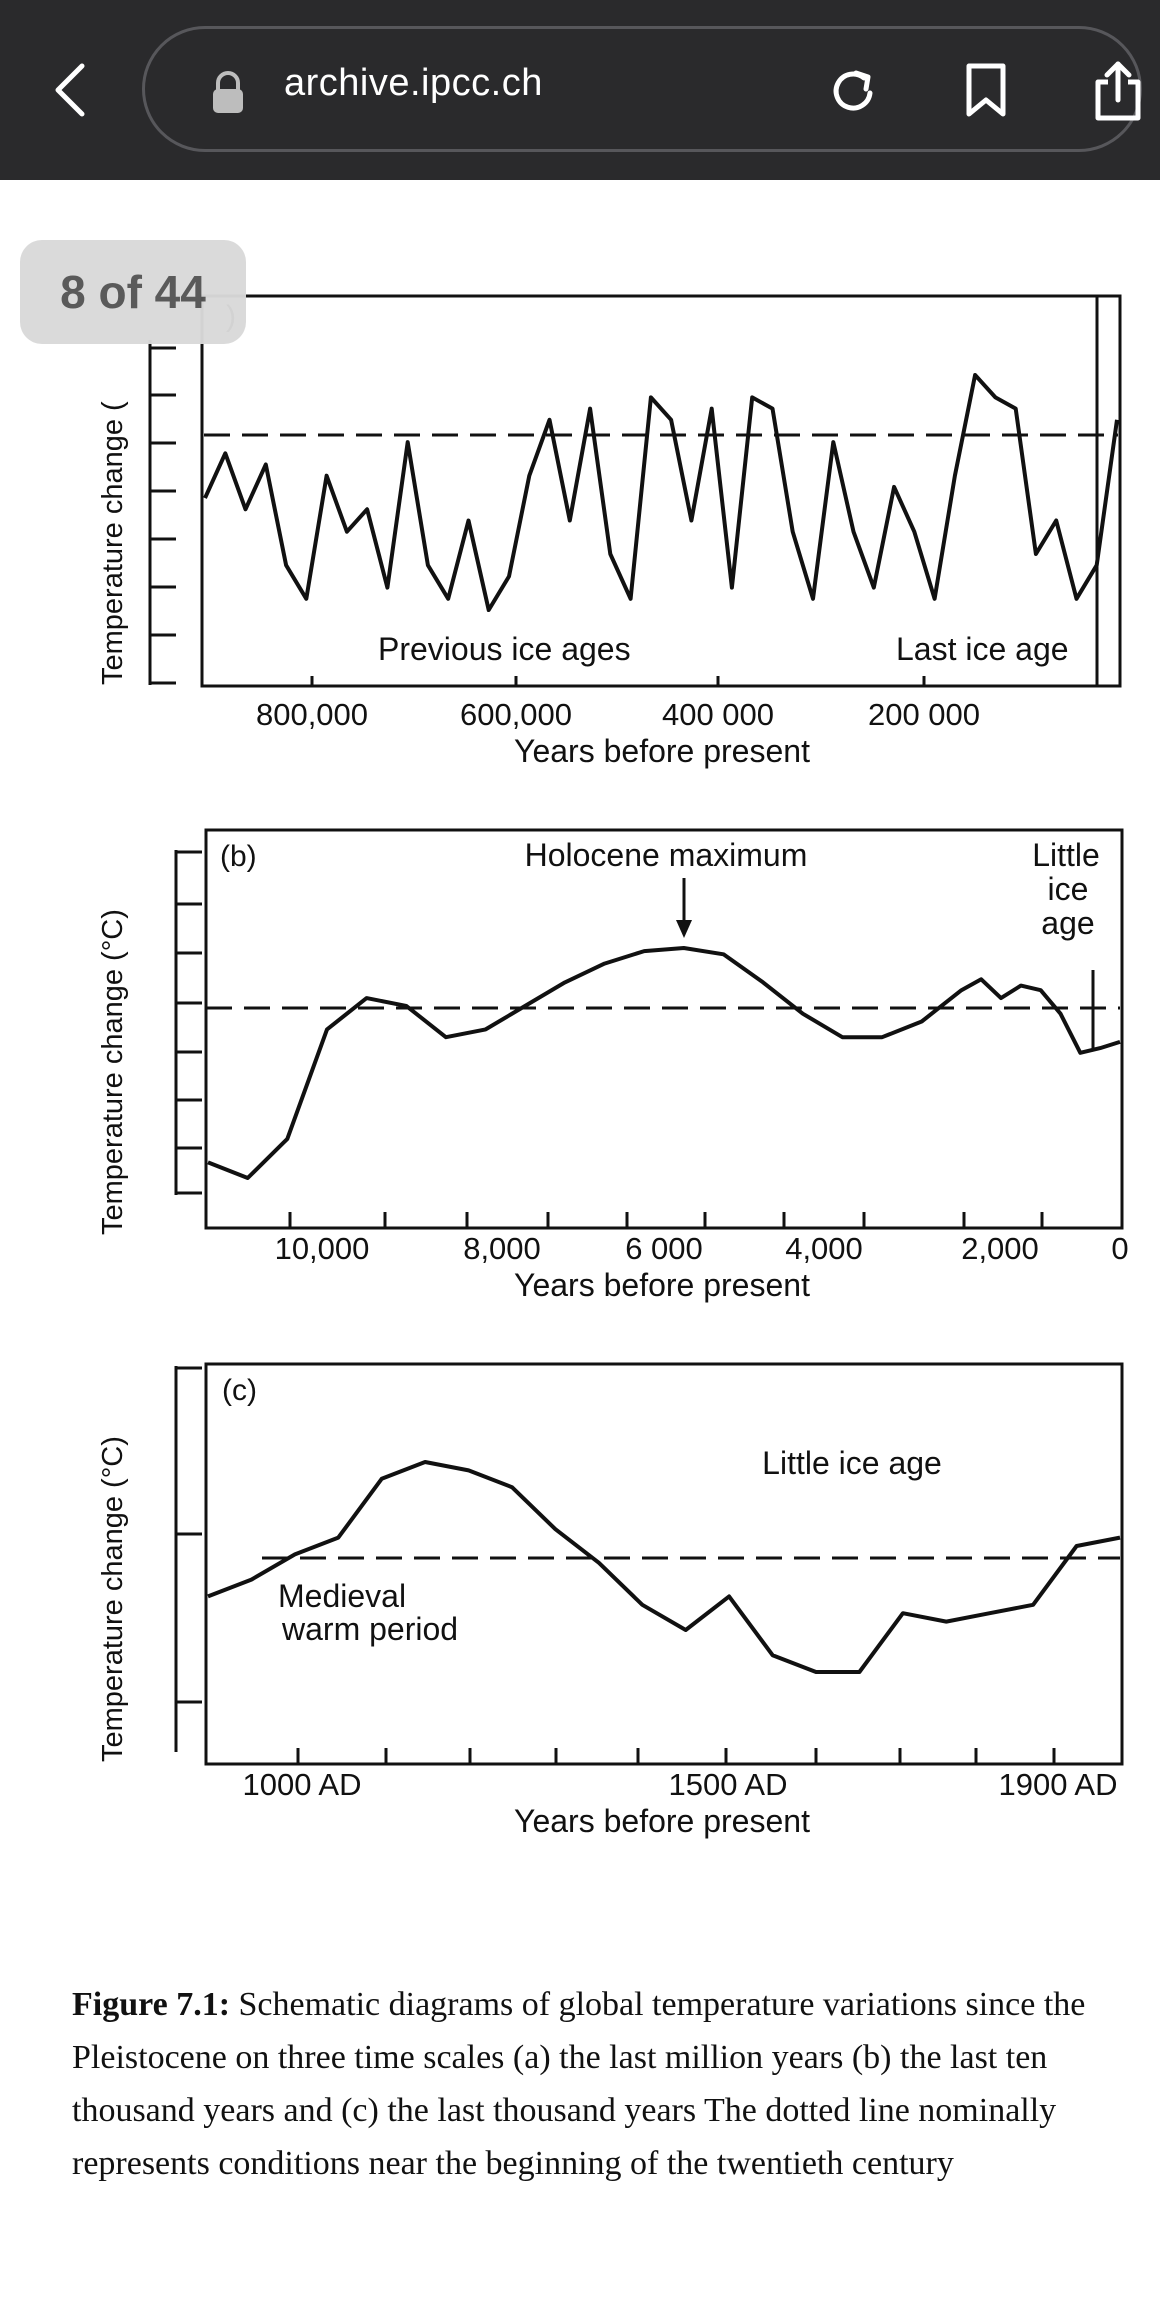 The width and height of the screenshot is (1160, 2302). I want to click on y-ticks, so click(163, 515).